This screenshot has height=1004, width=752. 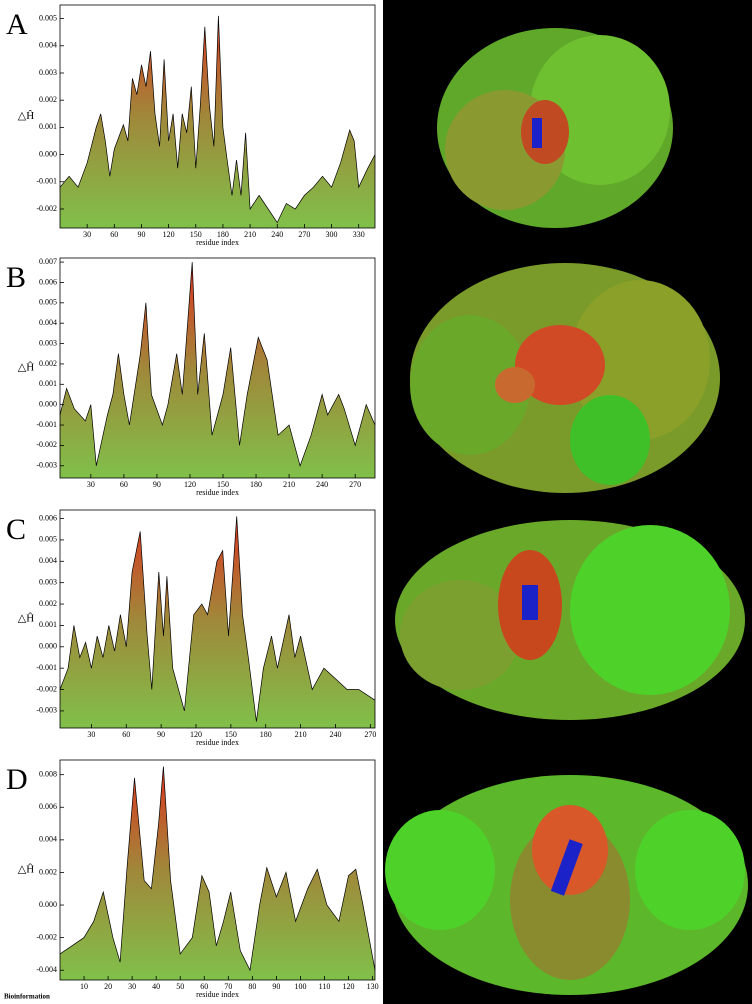 What do you see at coordinates (252, 986) in the screenshot?
I see `x-tick-label: 80` at bounding box center [252, 986].